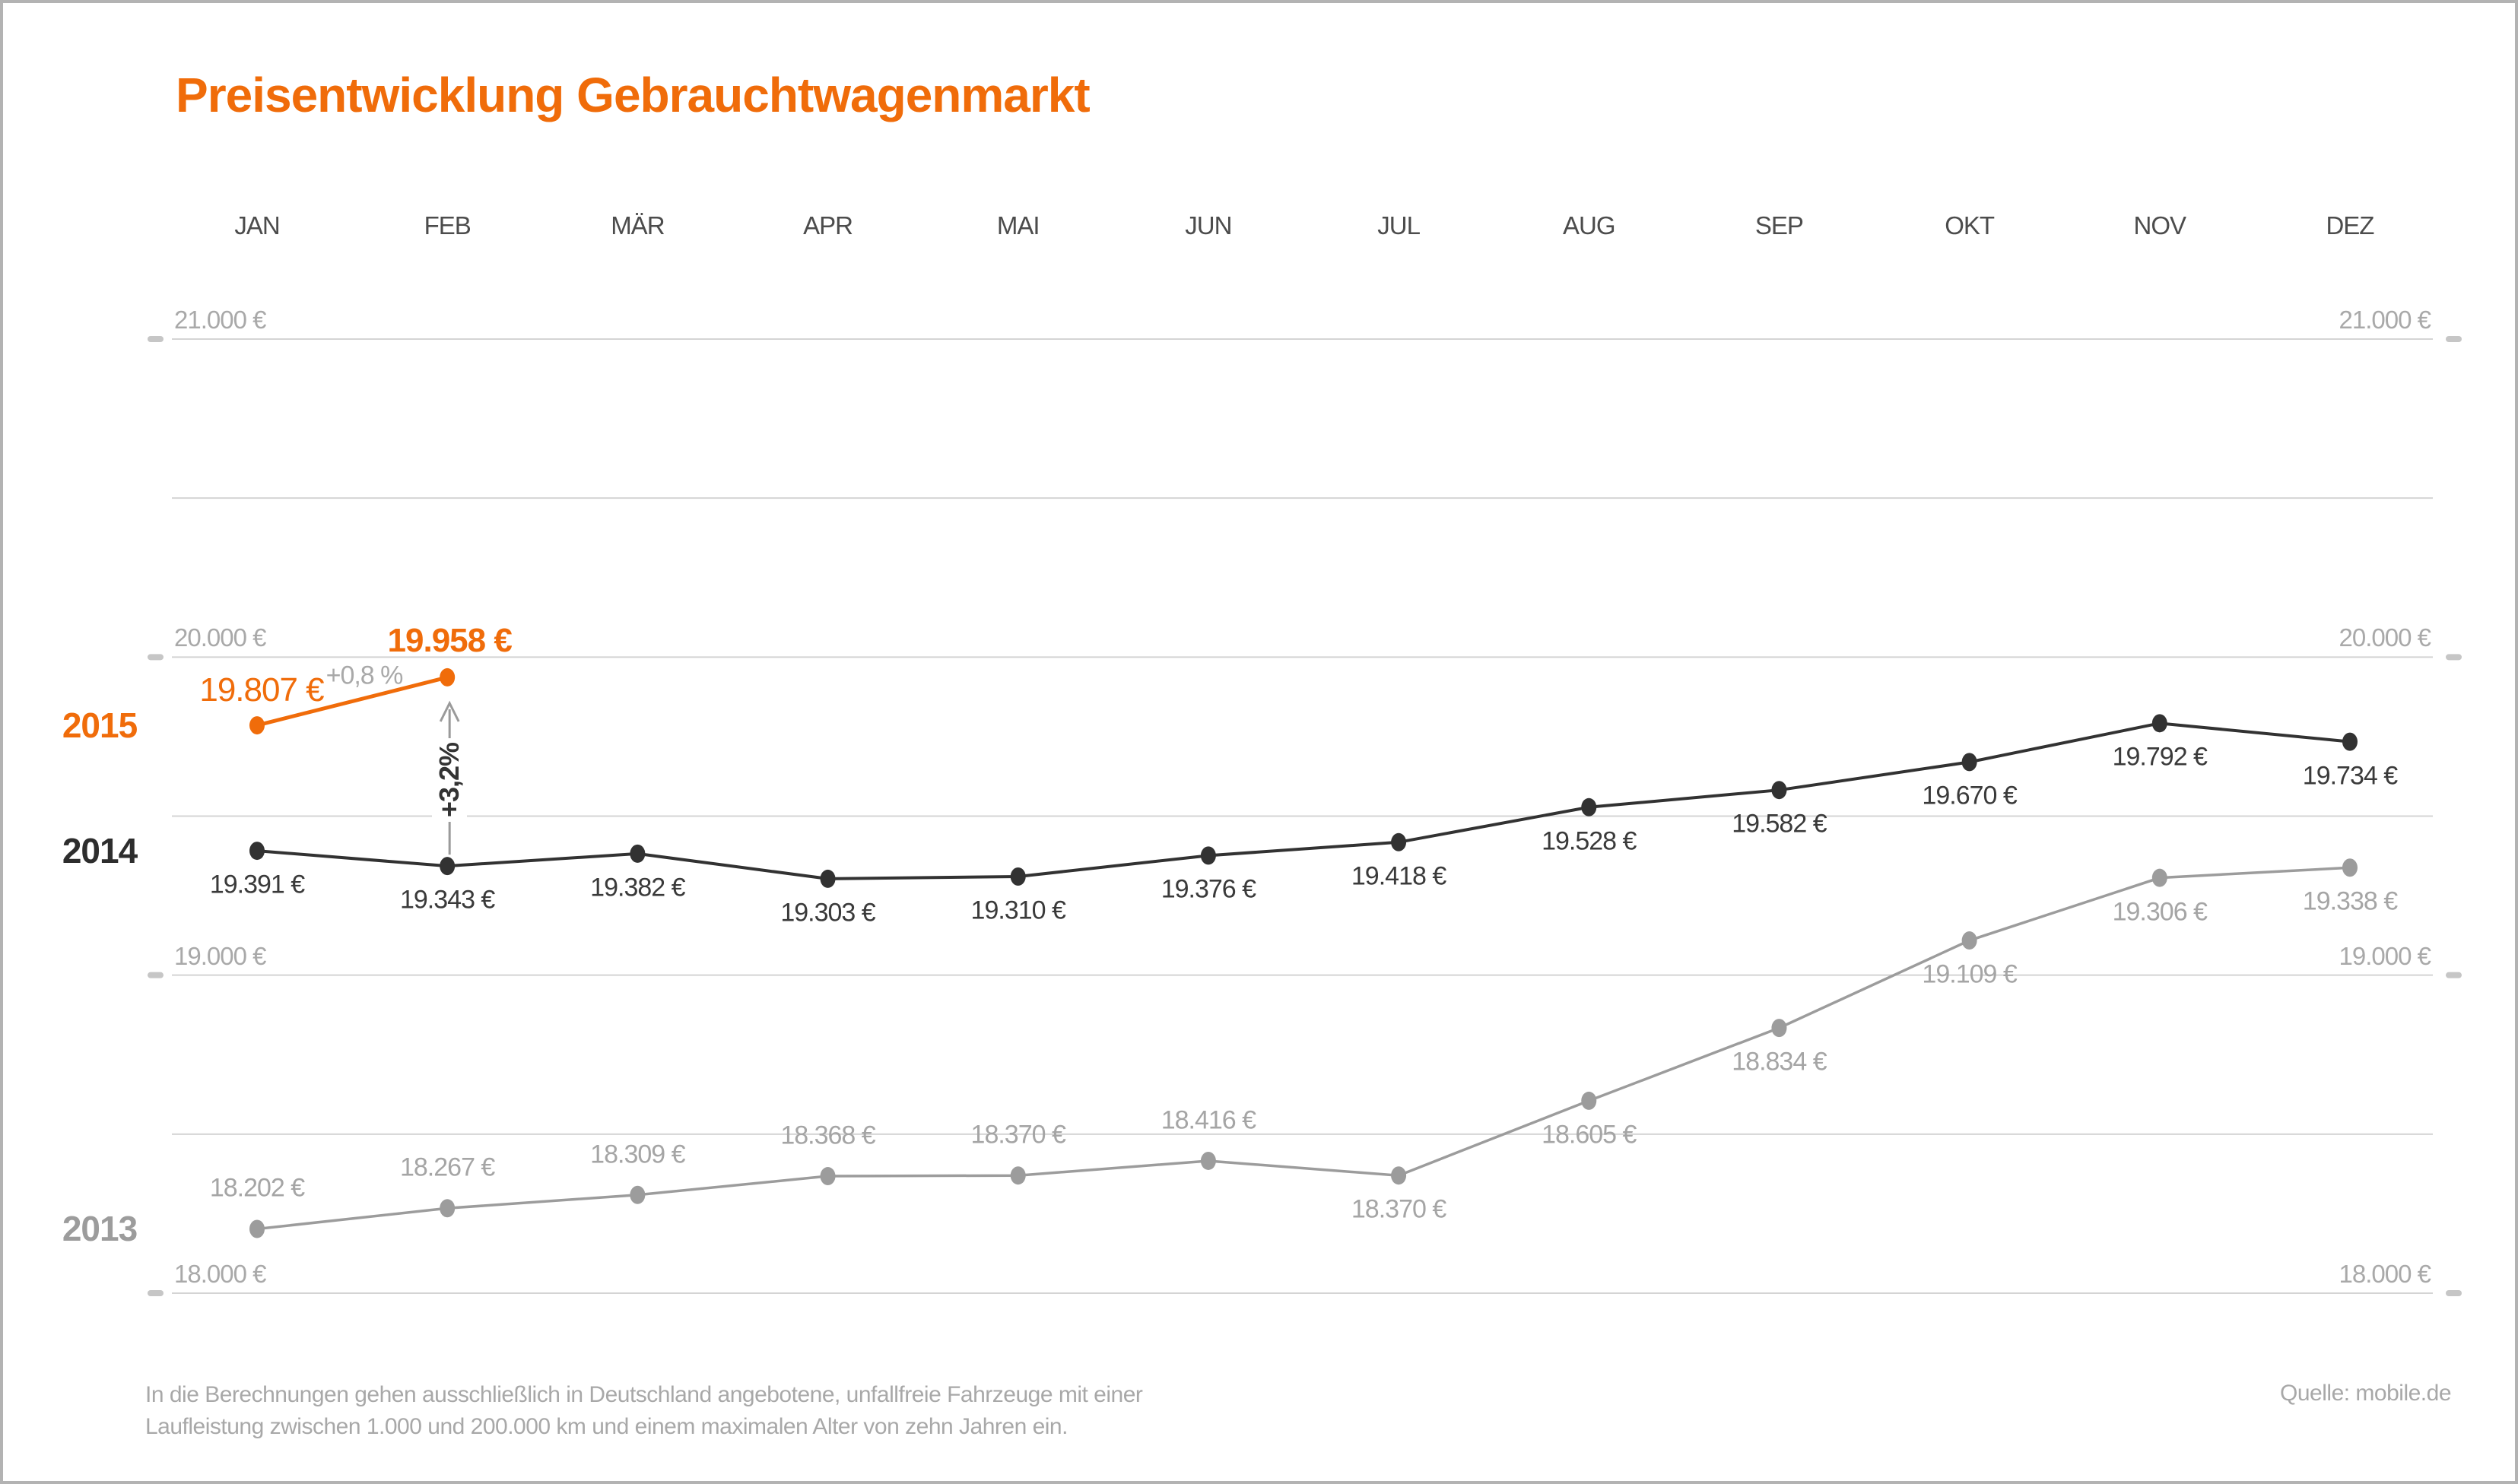 Image resolution: width=2518 pixels, height=1484 pixels. What do you see at coordinates (634, 95) in the screenshot?
I see `page-title: Preisentwicklung Gebrauchtwagenmarkt` at bounding box center [634, 95].